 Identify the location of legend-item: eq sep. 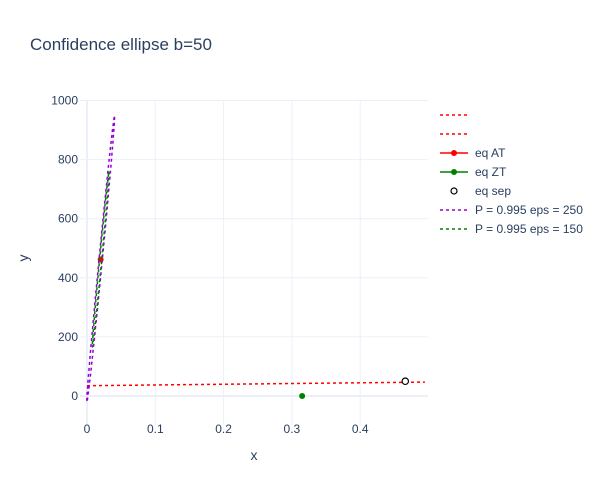
(480, 191).